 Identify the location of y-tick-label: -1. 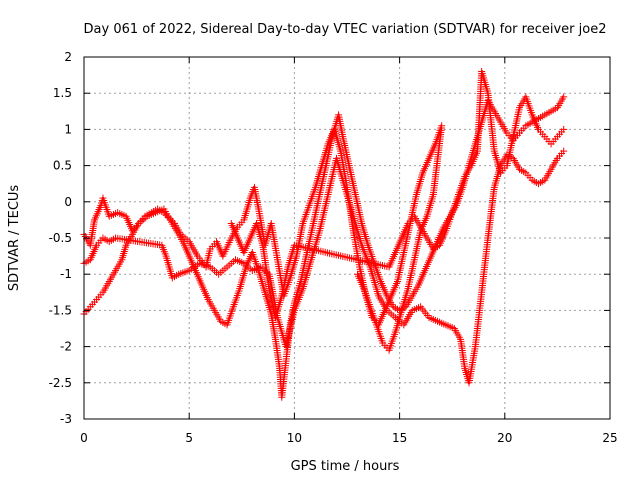
(66, 274).